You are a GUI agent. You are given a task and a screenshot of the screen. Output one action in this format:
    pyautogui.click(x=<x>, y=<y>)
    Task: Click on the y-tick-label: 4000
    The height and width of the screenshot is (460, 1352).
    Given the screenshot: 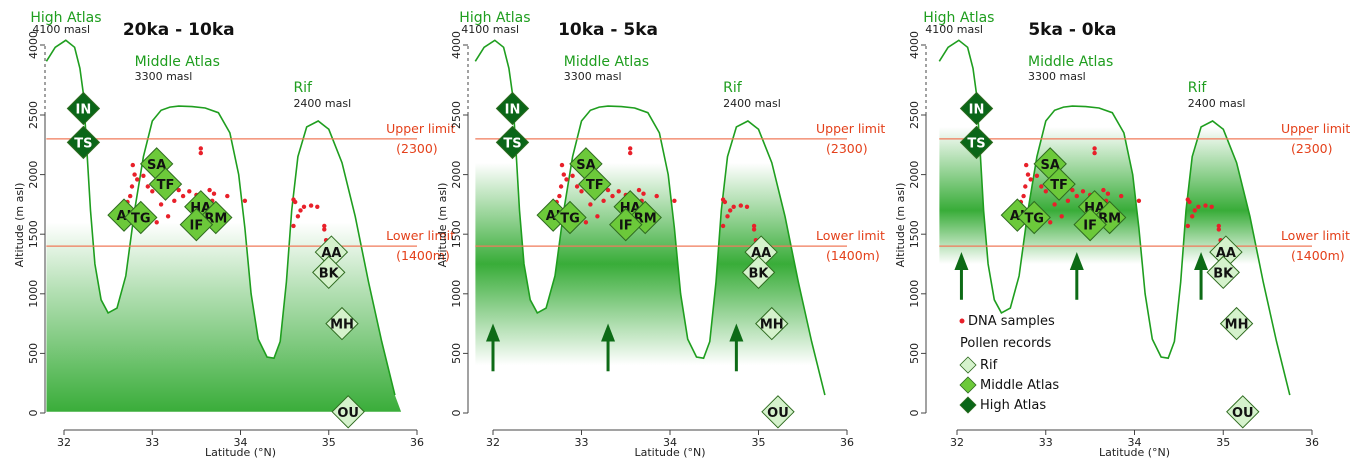 What is the action you would take?
    pyautogui.click(x=456, y=45)
    